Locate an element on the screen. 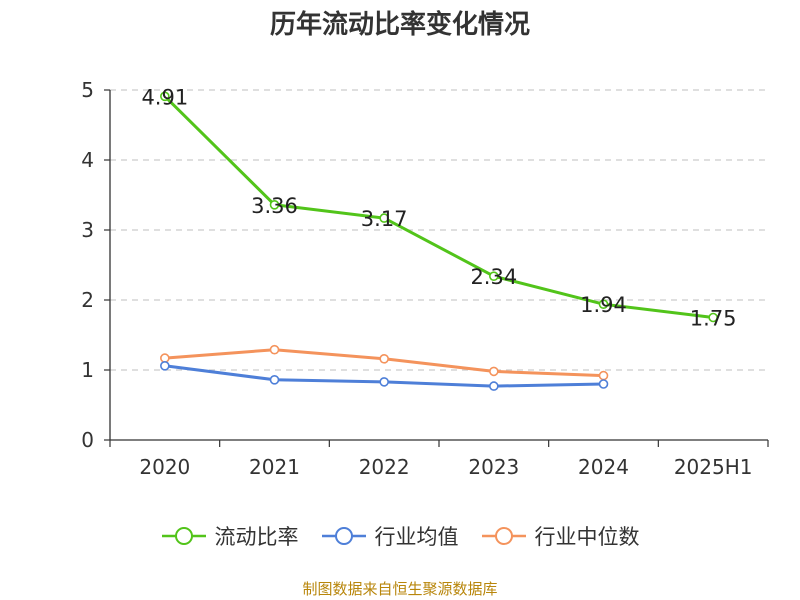 Image resolution: width=800 pixels, height=600 pixels. legend-label: 流动比率 is located at coordinates (256, 537).